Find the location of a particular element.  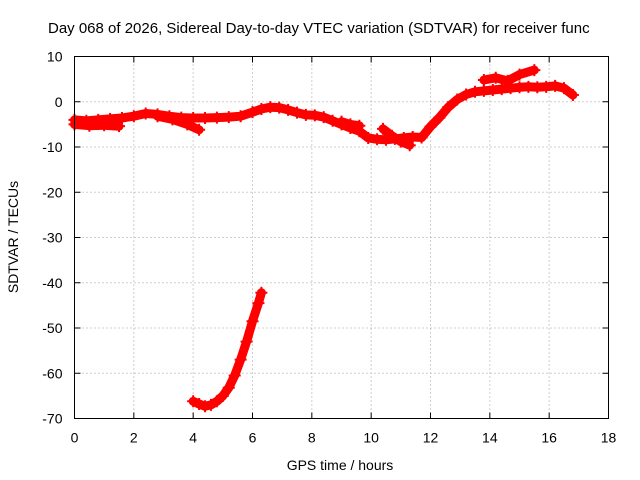

x-tick-label: 6 is located at coordinates (253, 438).